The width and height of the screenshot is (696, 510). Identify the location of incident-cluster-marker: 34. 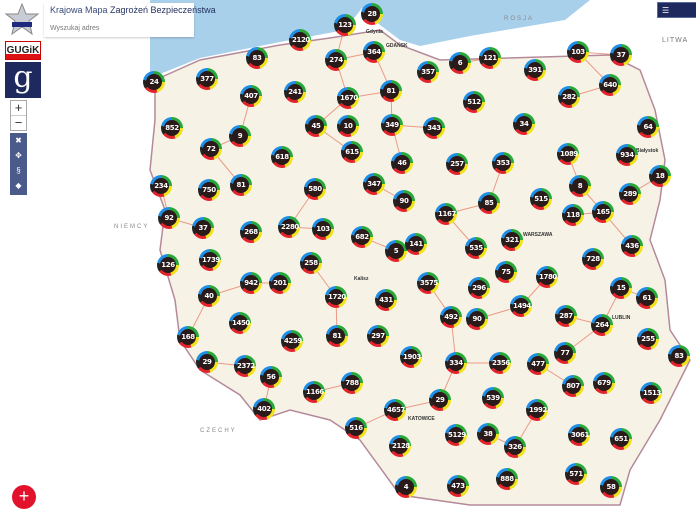
(524, 124).